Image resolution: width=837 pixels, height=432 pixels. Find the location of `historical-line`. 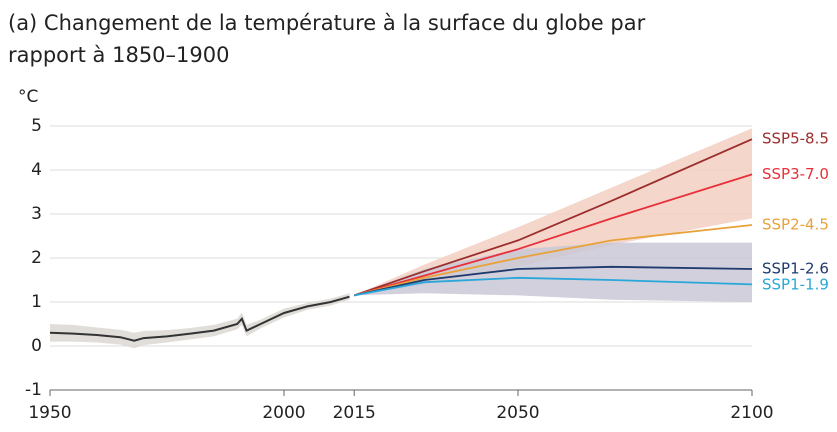

historical-line is located at coordinates (199, 318).